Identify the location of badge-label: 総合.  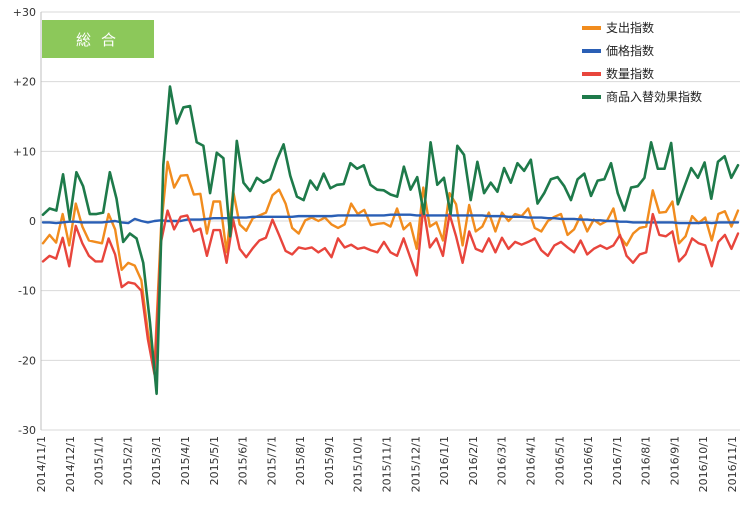
(101, 40).